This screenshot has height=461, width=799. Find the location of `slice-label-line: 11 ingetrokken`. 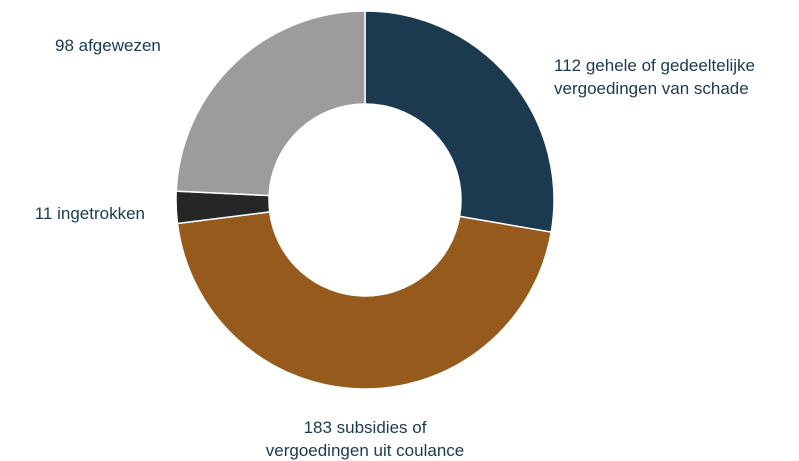

slice-label-line: 11 ingetrokken is located at coordinates (90, 213).